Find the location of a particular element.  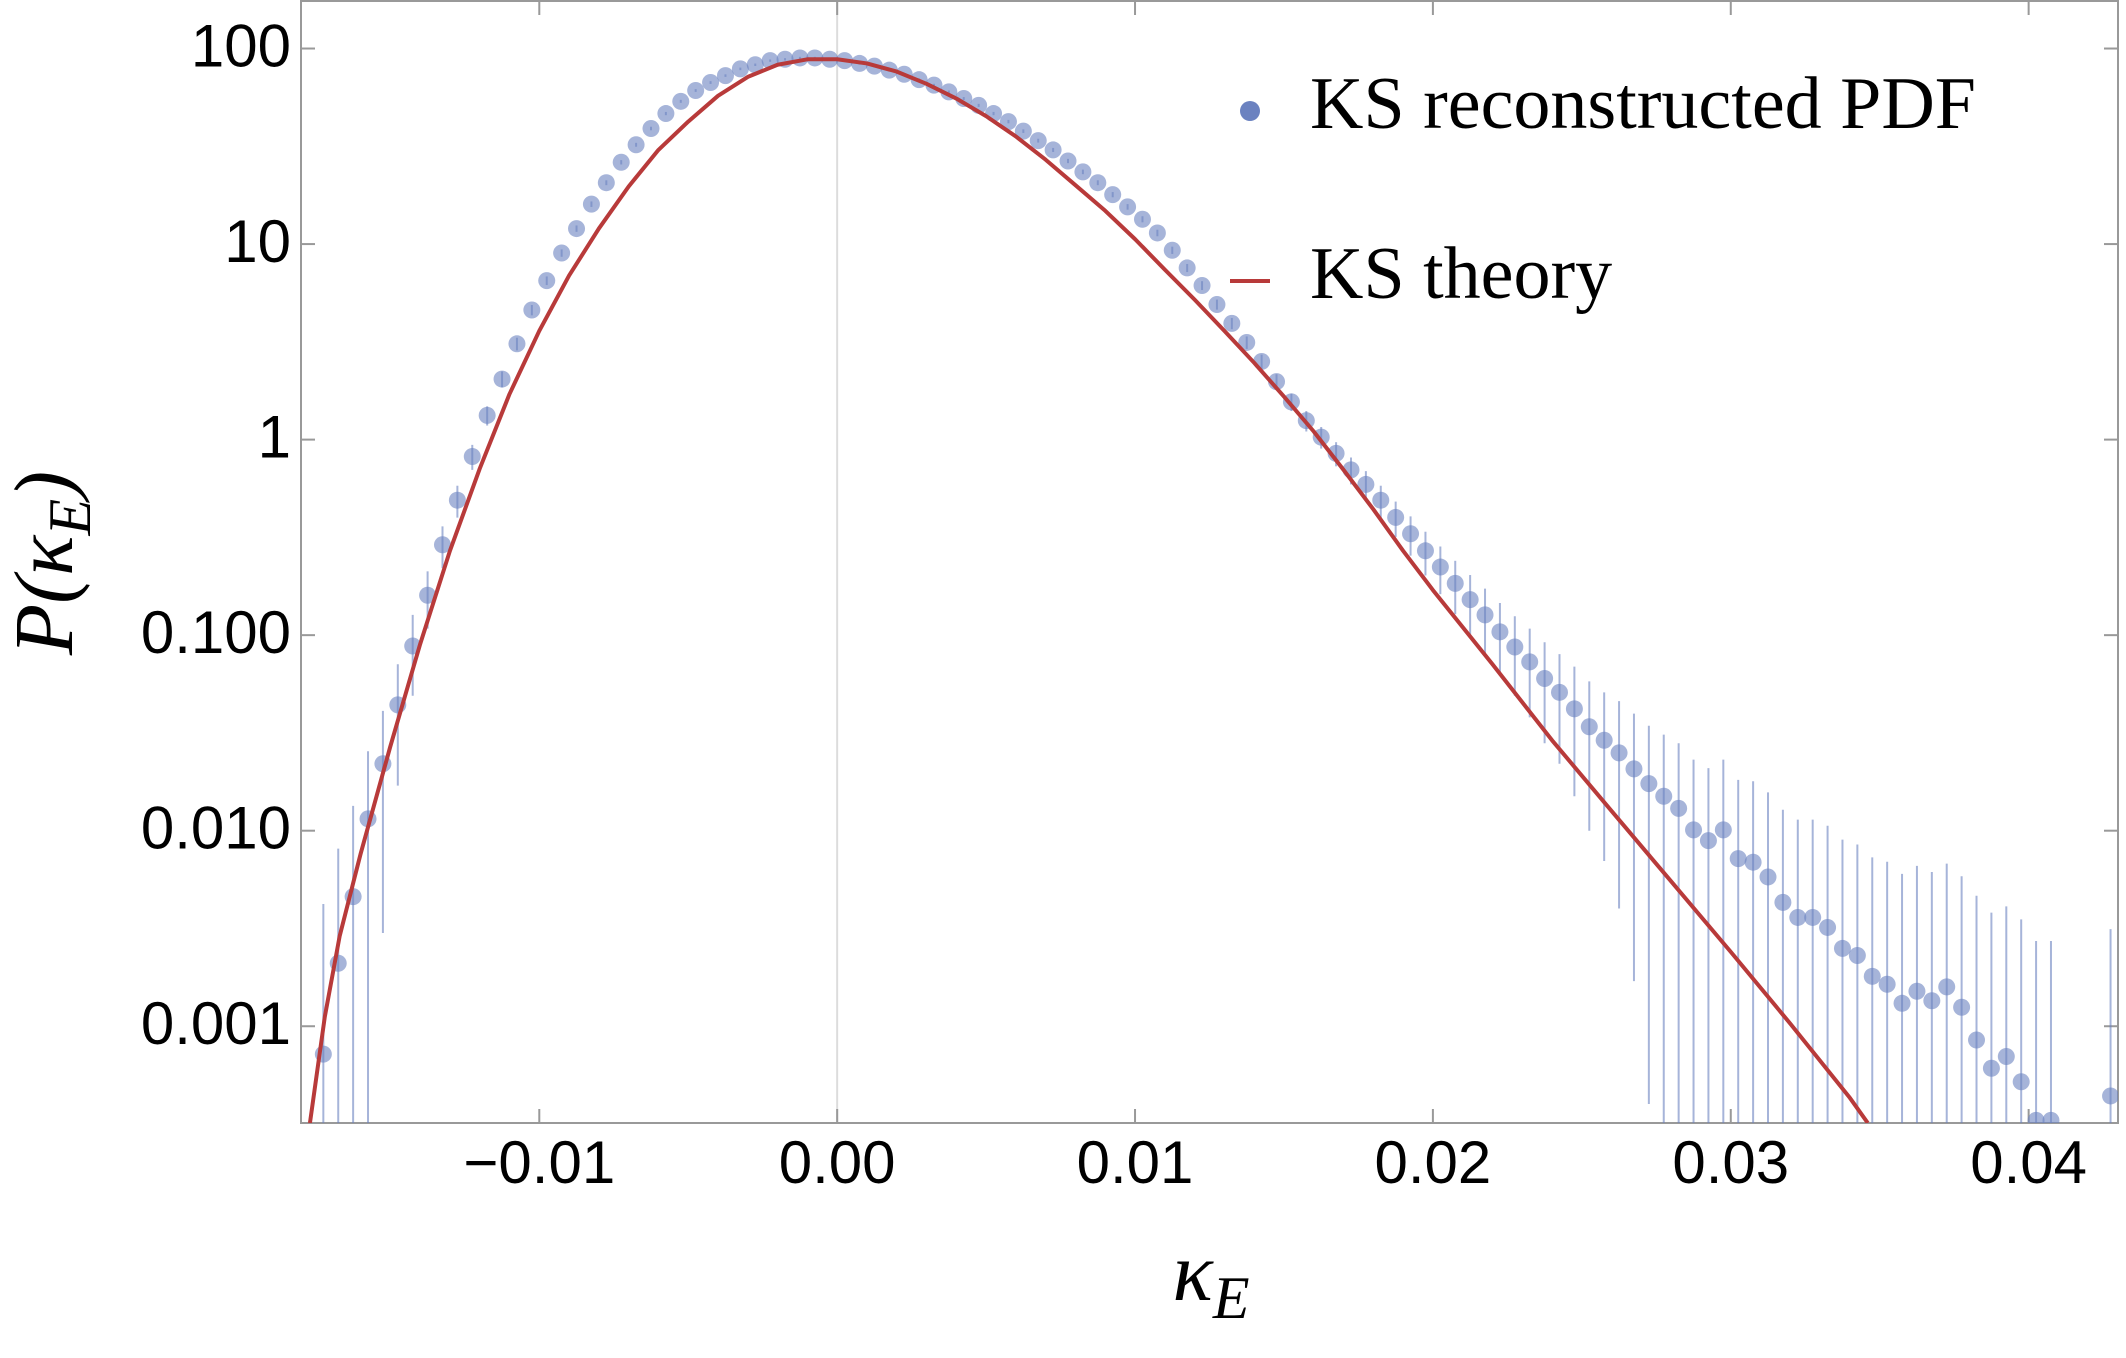

legend-label: KS theory is located at coordinates (1461, 274).